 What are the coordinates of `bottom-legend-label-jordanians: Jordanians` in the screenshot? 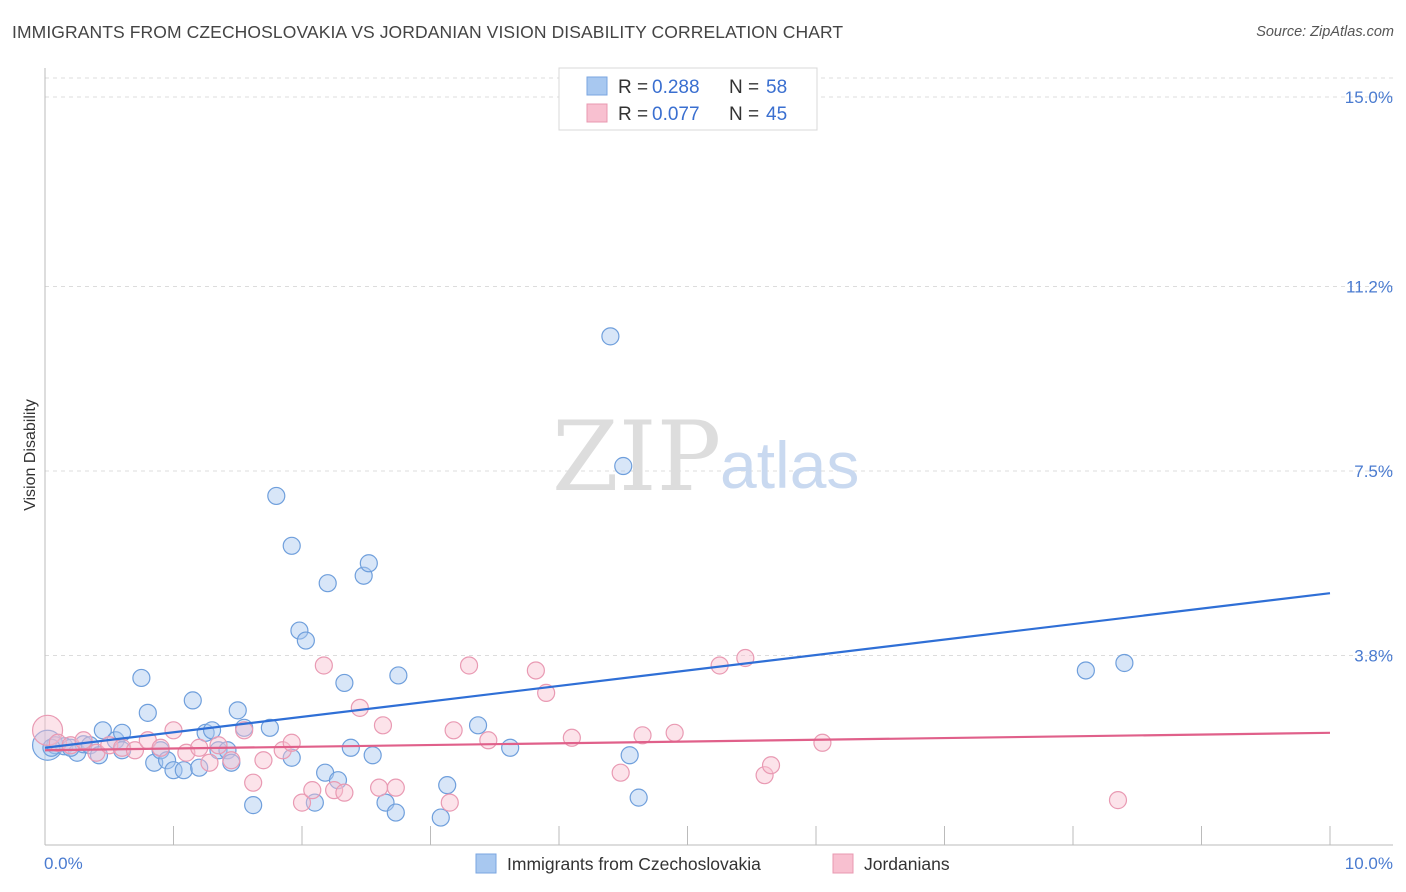 It's located at (907, 864).